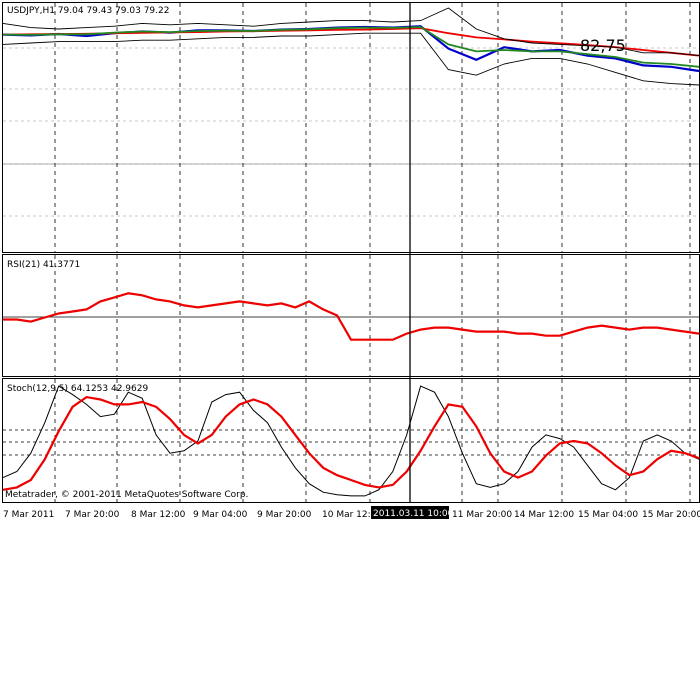 Image resolution: width=700 pixels, height=700 pixels. Describe the element at coordinates (28, 515) in the screenshot. I see `time-axis-label: 7 Mar 2011` at that location.